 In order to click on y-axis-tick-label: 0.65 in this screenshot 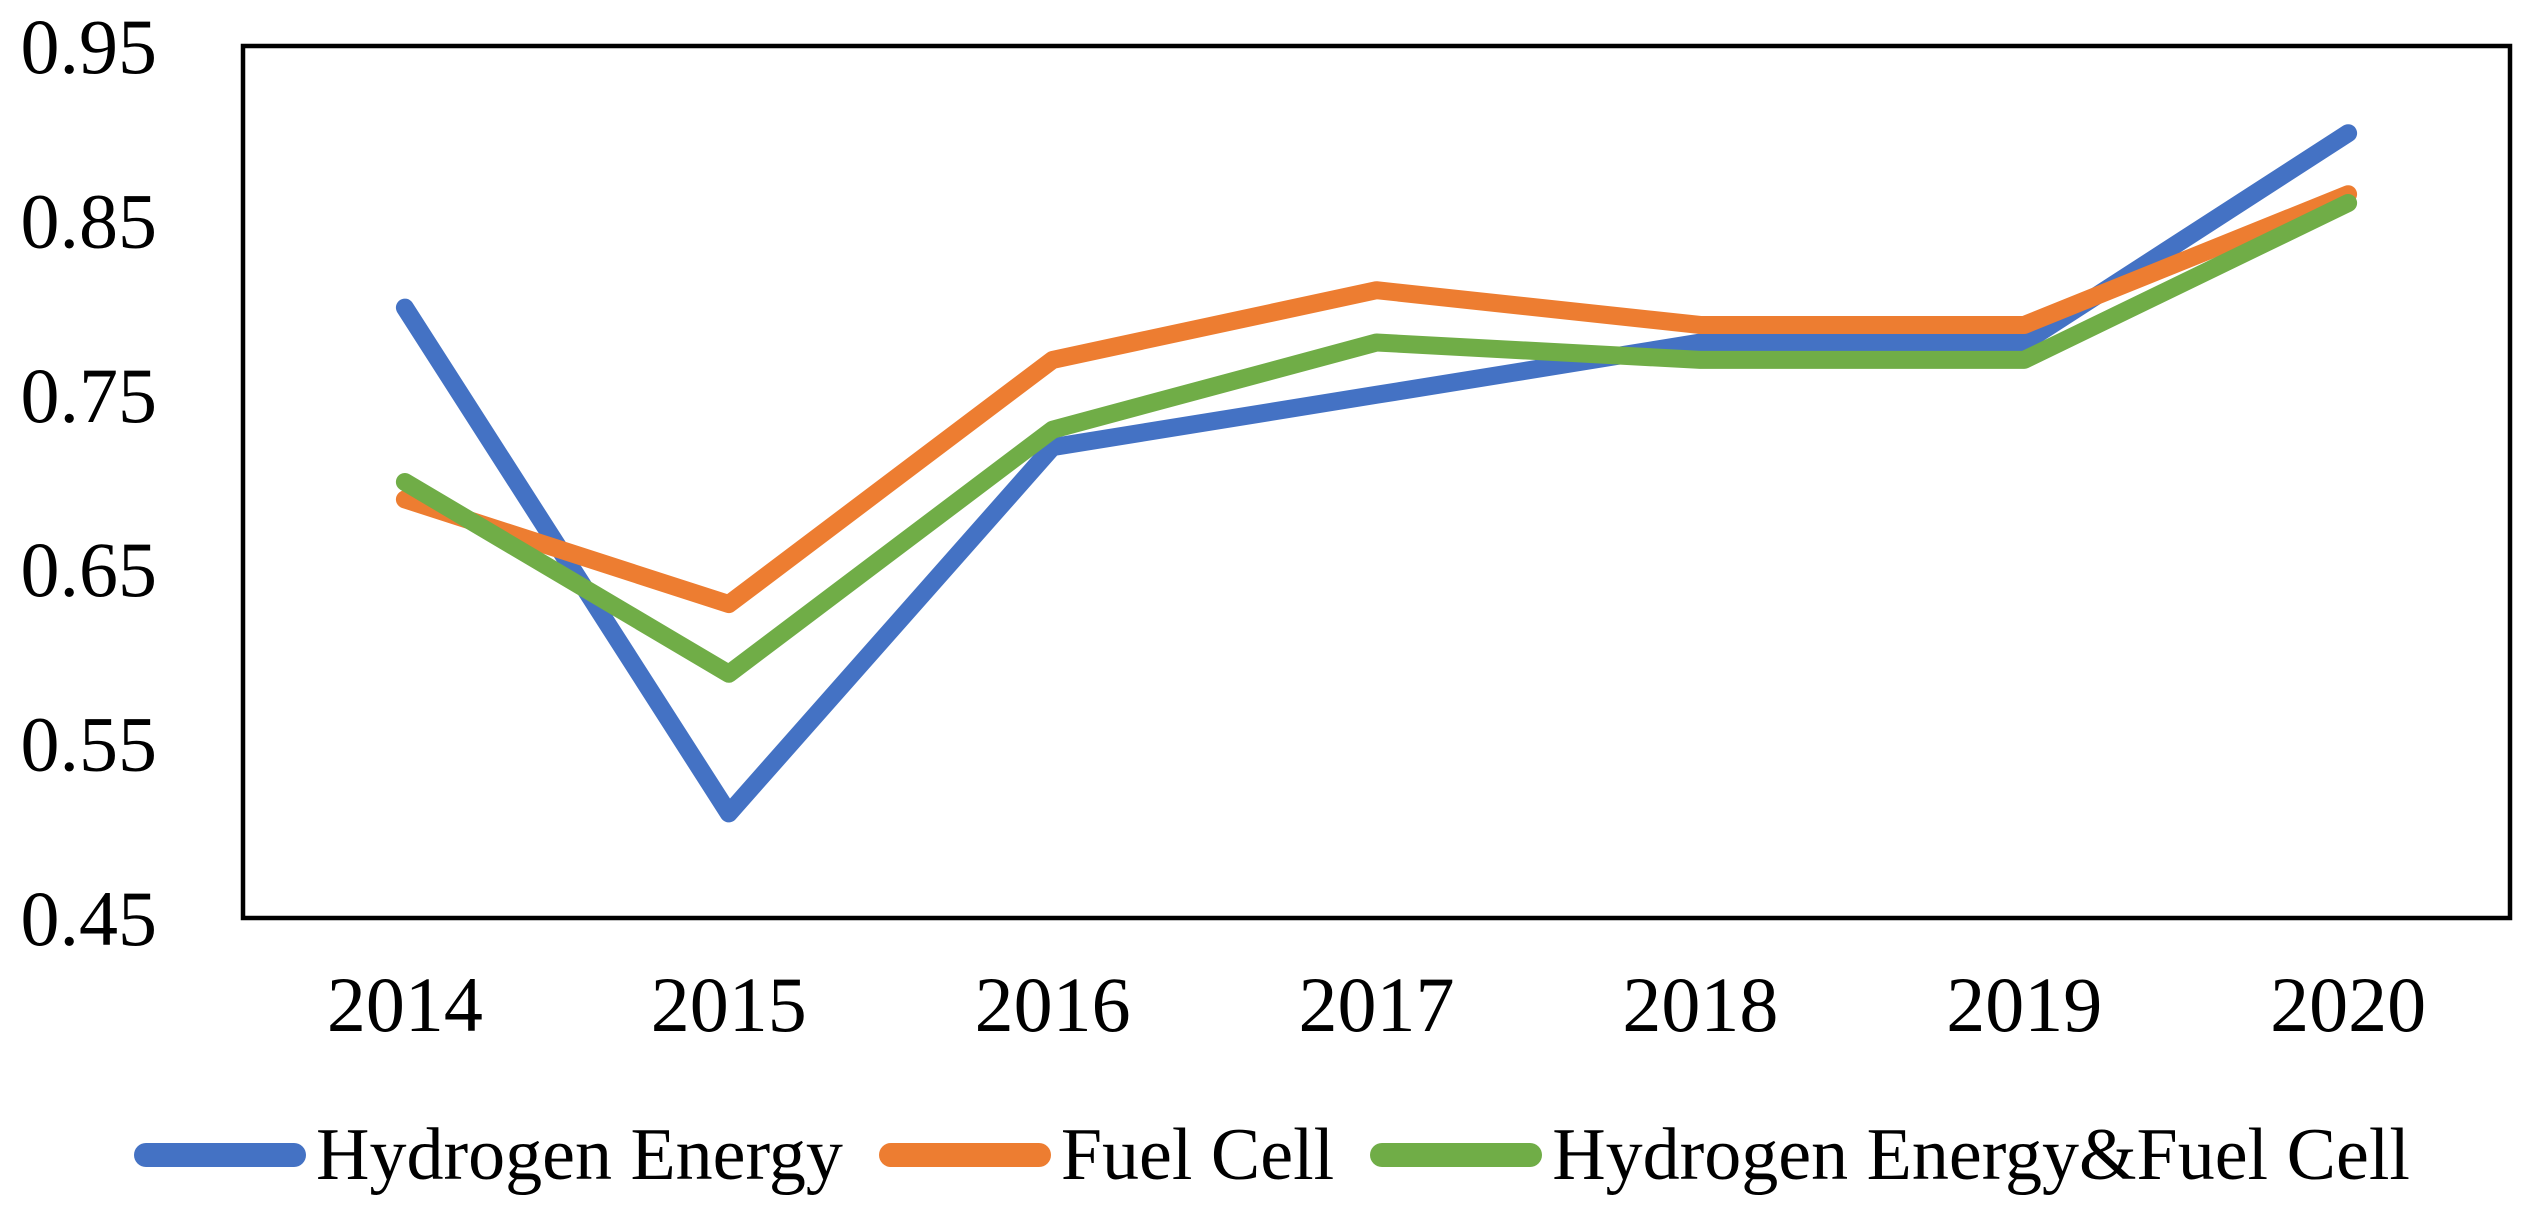, I will do `click(89, 569)`.